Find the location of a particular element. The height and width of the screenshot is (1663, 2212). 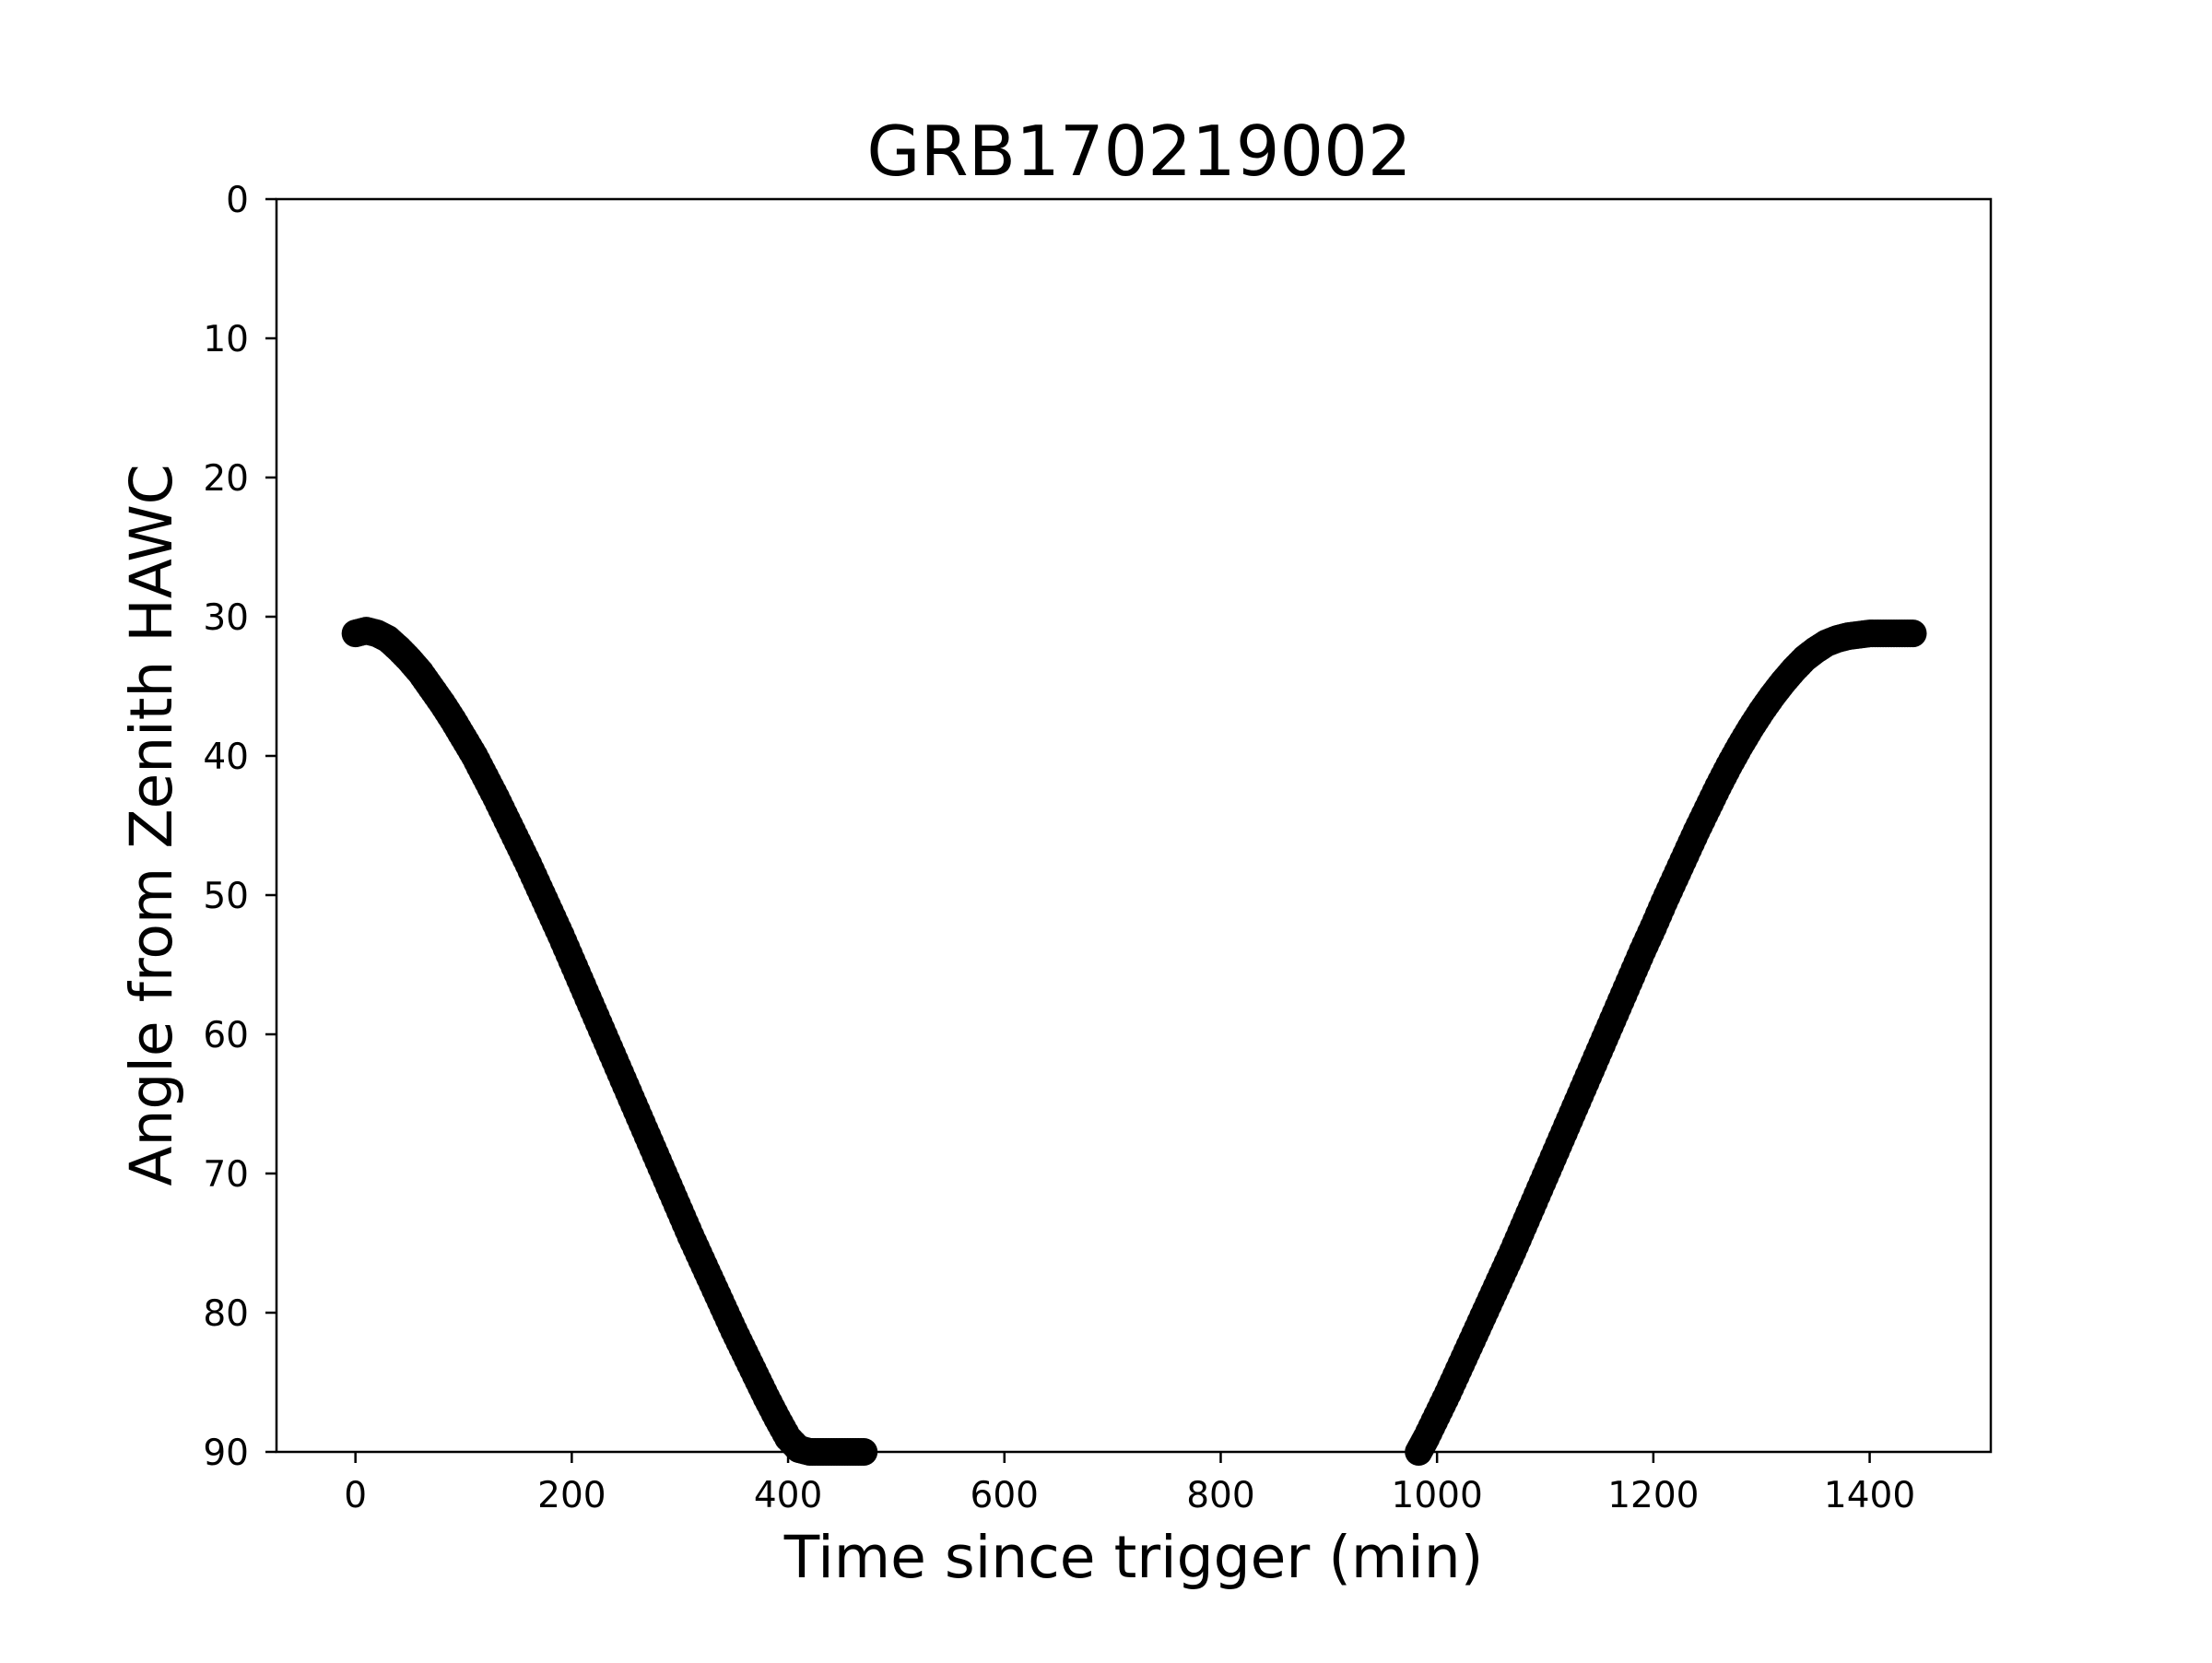

x-tick-label: 800 is located at coordinates (1220, 1495).